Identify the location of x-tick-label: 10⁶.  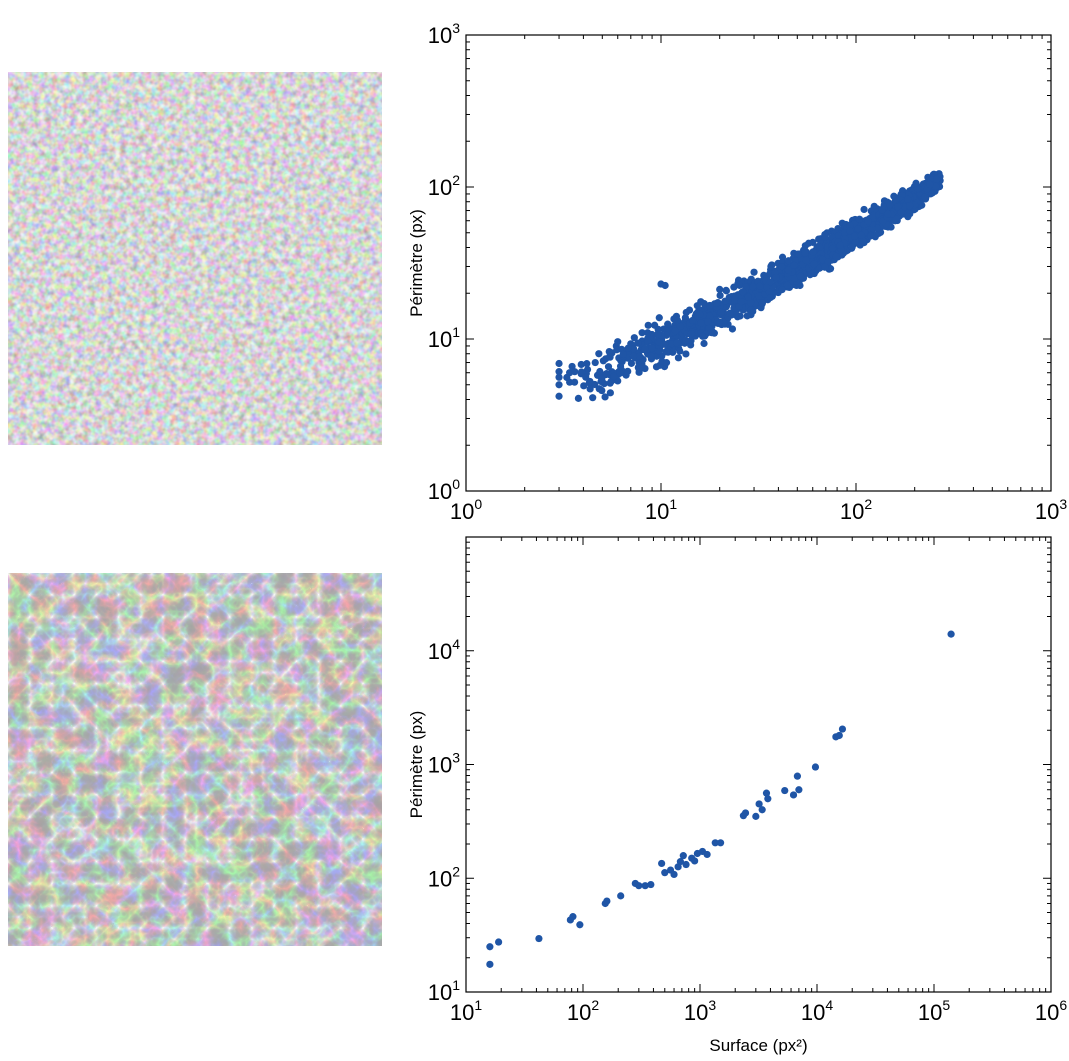
(1051, 1011).